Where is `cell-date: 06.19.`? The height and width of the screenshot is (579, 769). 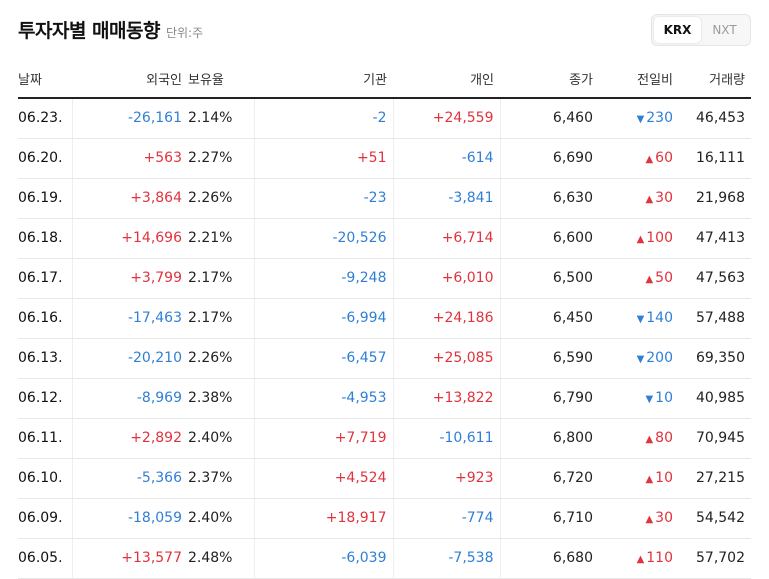 cell-date: 06.19. is located at coordinates (45, 198).